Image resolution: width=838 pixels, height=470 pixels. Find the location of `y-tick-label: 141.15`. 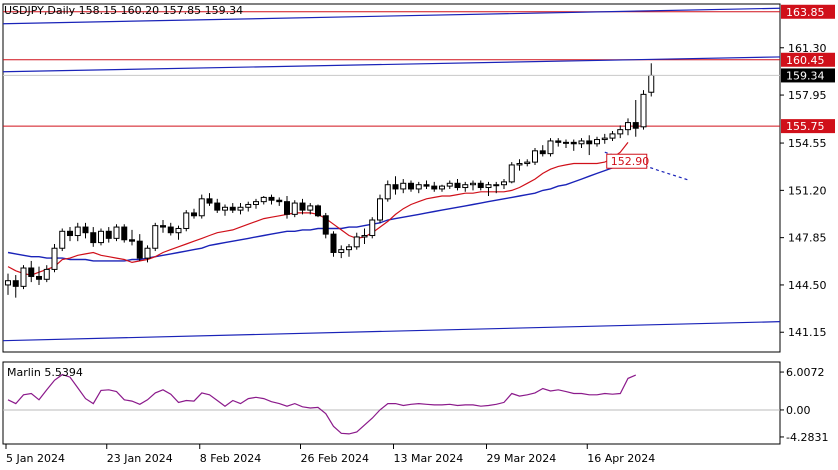

y-tick-label: 141.15 is located at coordinates (807, 332).